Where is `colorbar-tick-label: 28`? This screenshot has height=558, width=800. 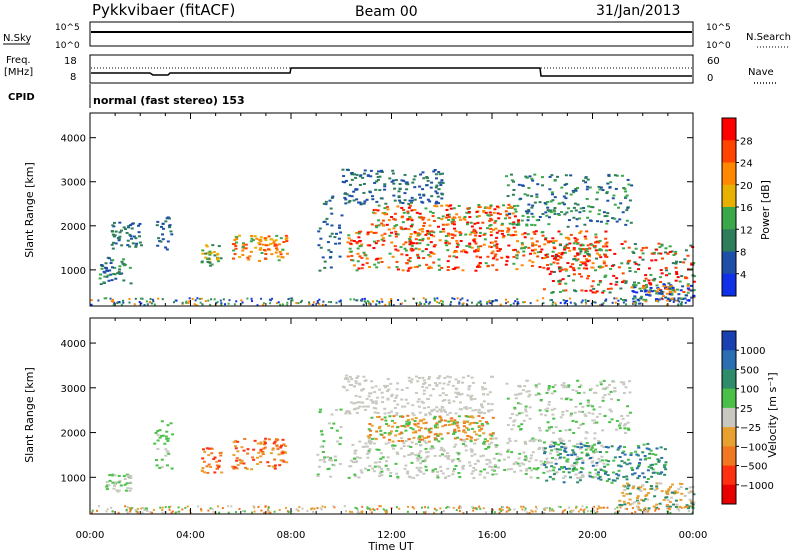
colorbar-tick-label: 28 is located at coordinates (746, 141).